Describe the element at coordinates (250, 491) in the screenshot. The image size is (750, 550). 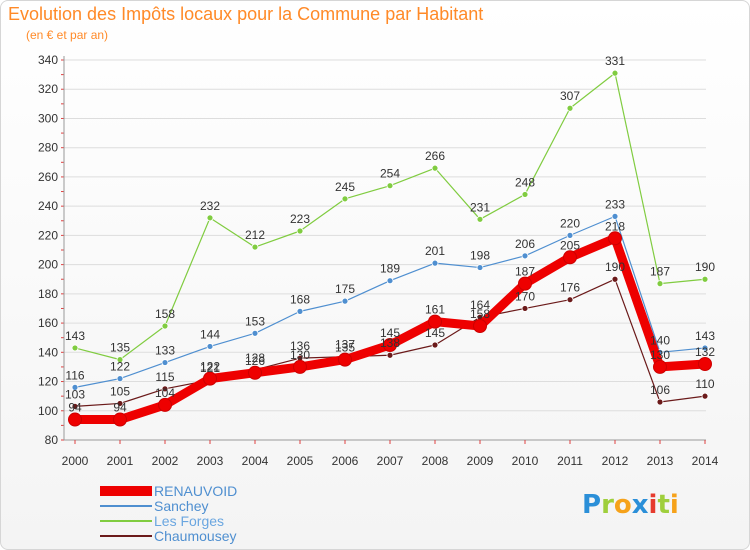
I see `legend-item: RENAUVOID` at that location.